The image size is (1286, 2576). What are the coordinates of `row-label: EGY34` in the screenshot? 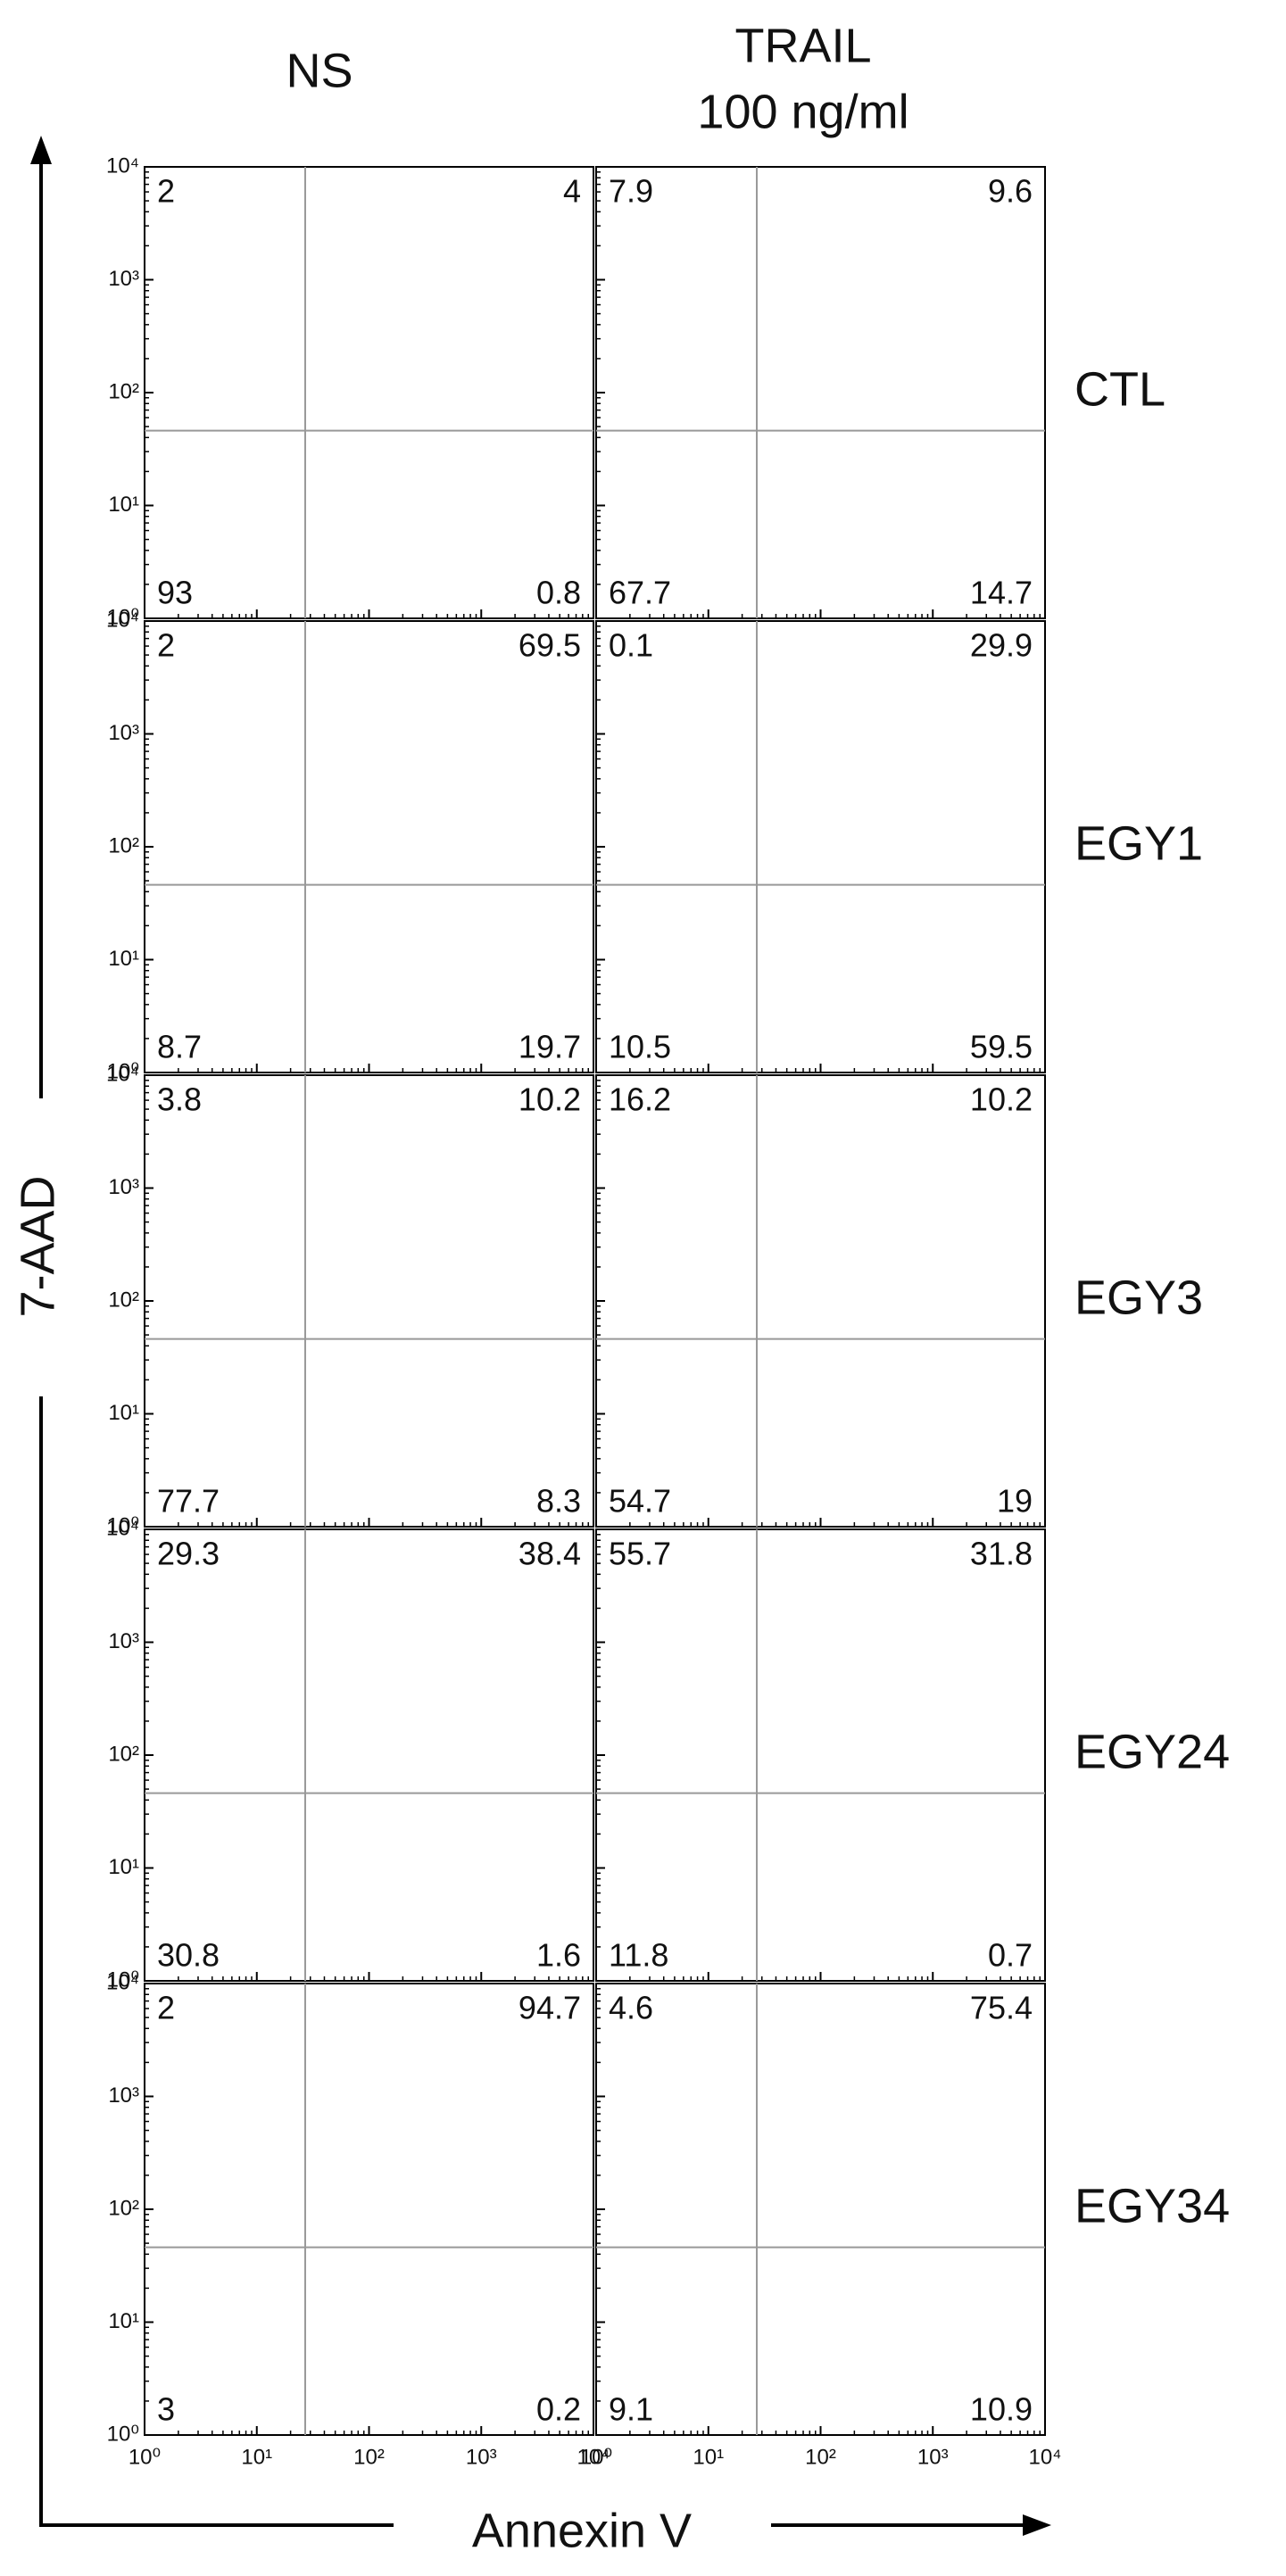 It's located at (1152, 2205).